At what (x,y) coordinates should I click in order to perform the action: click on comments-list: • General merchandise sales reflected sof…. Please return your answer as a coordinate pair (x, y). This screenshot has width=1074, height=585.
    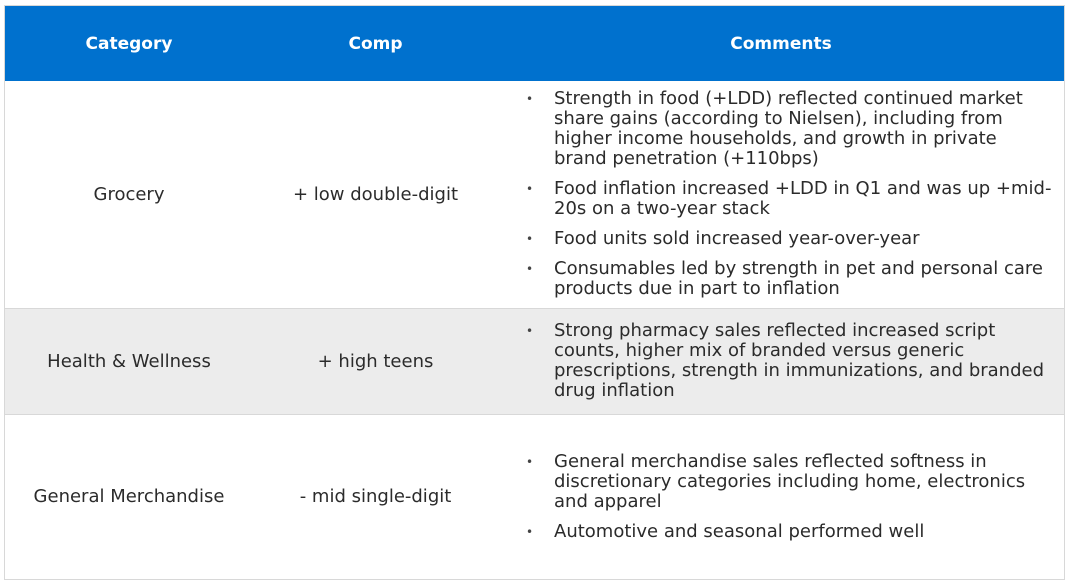
    Looking at the image, I should click on (781, 496).